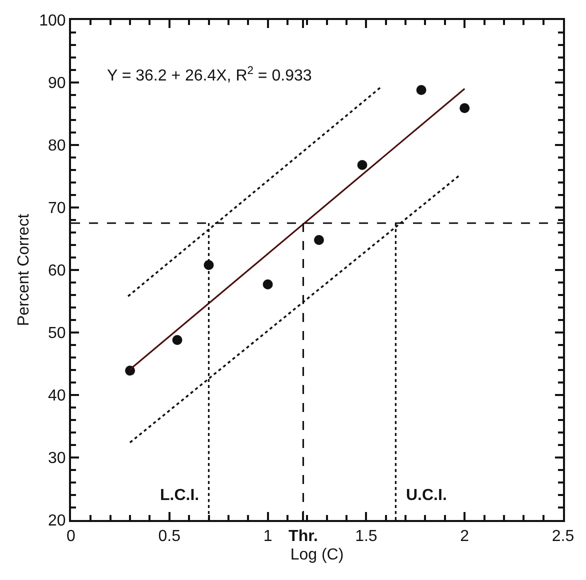 The width and height of the screenshot is (586, 580). What do you see at coordinates (57, 146) in the screenshot?
I see `y-tick-label: 80` at bounding box center [57, 146].